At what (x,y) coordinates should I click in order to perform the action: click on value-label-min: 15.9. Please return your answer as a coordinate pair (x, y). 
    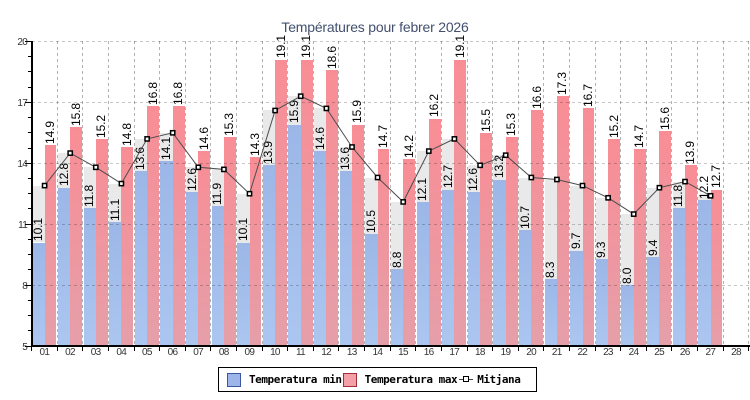
    Looking at the image, I should click on (294, 112).